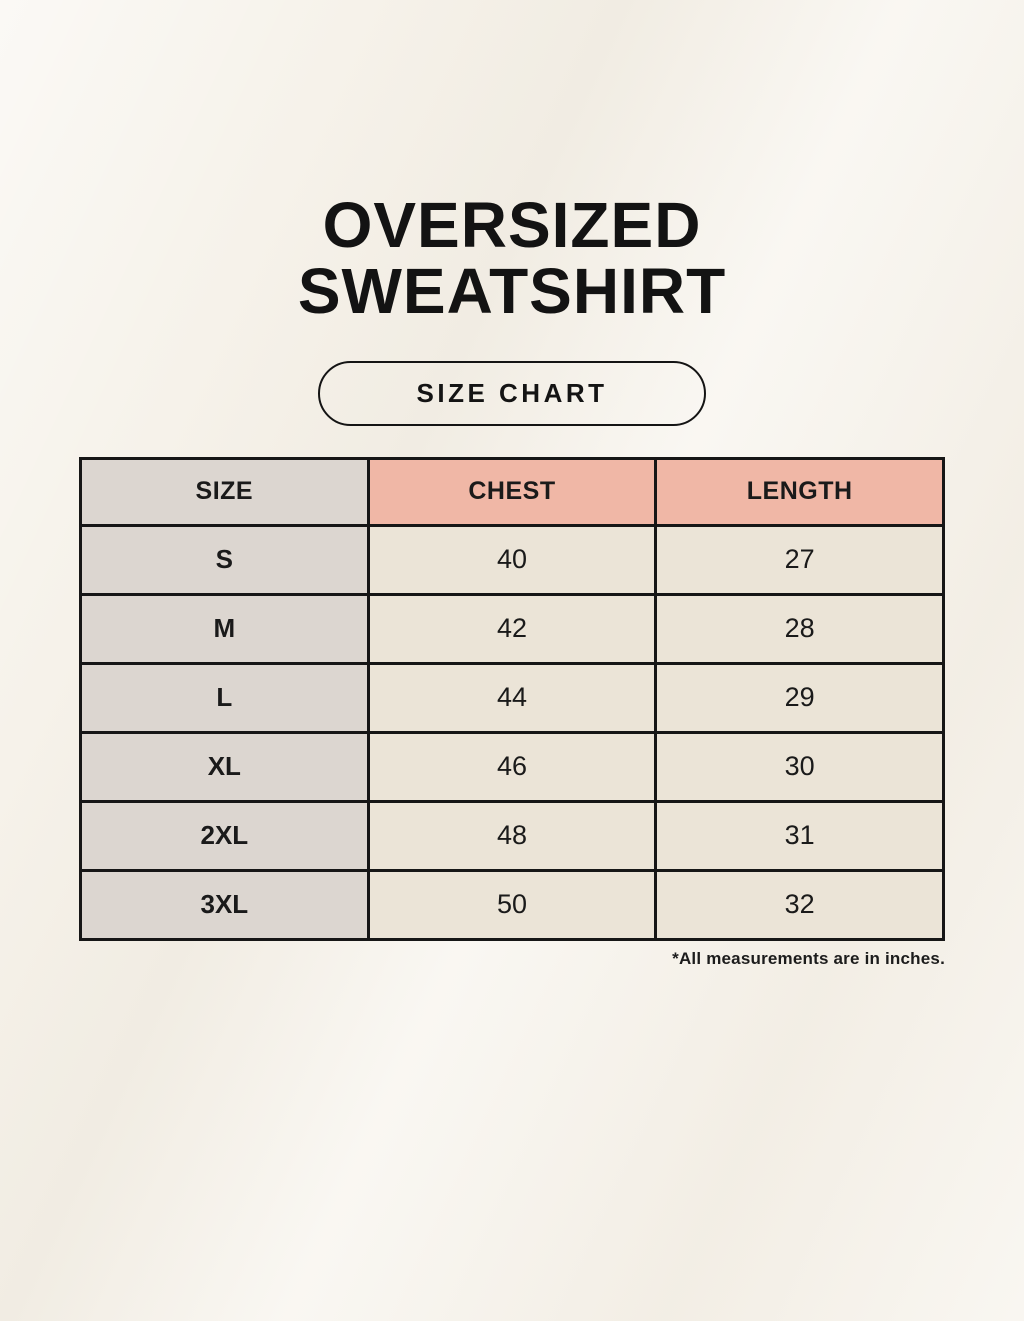 This screenshot has height=1321, width=1024. Describe the element at coordinates (224, 904) in the screenshot. I see `size-cell: 3XL` at that location.